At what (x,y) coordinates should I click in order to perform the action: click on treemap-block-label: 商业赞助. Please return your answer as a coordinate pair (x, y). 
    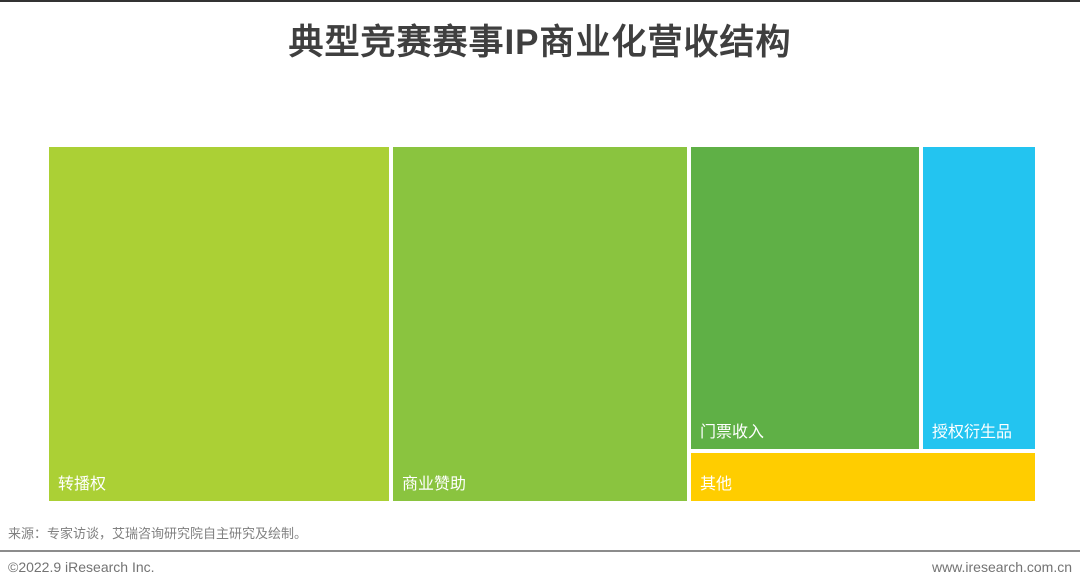
    Looking at the image, I should click on (434, 484).